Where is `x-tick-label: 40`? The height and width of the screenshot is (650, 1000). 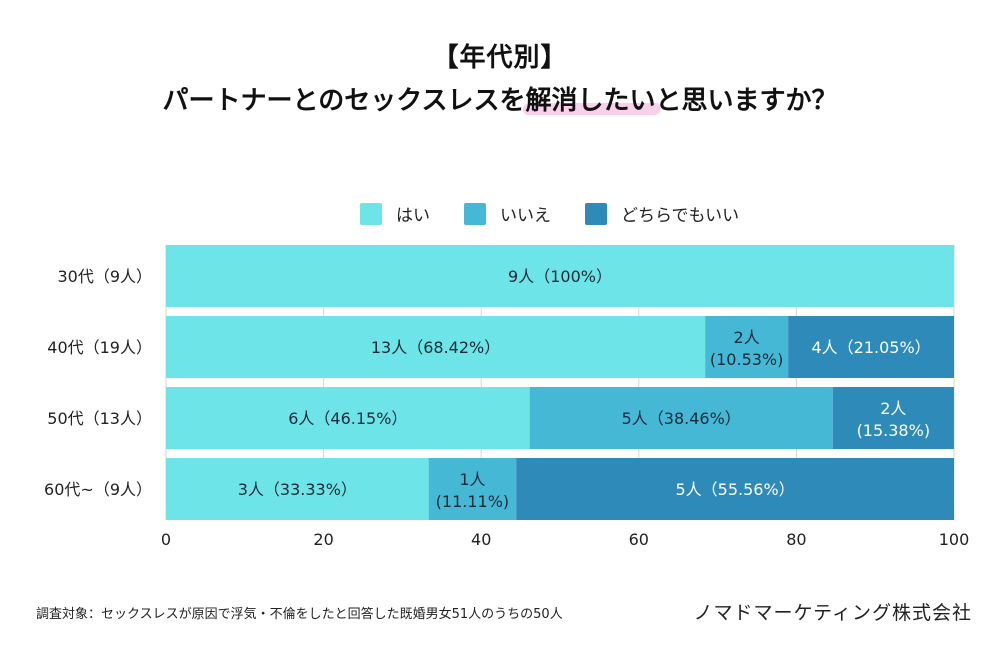
x-tick-label: 40 is located at coordinates (481, 539).